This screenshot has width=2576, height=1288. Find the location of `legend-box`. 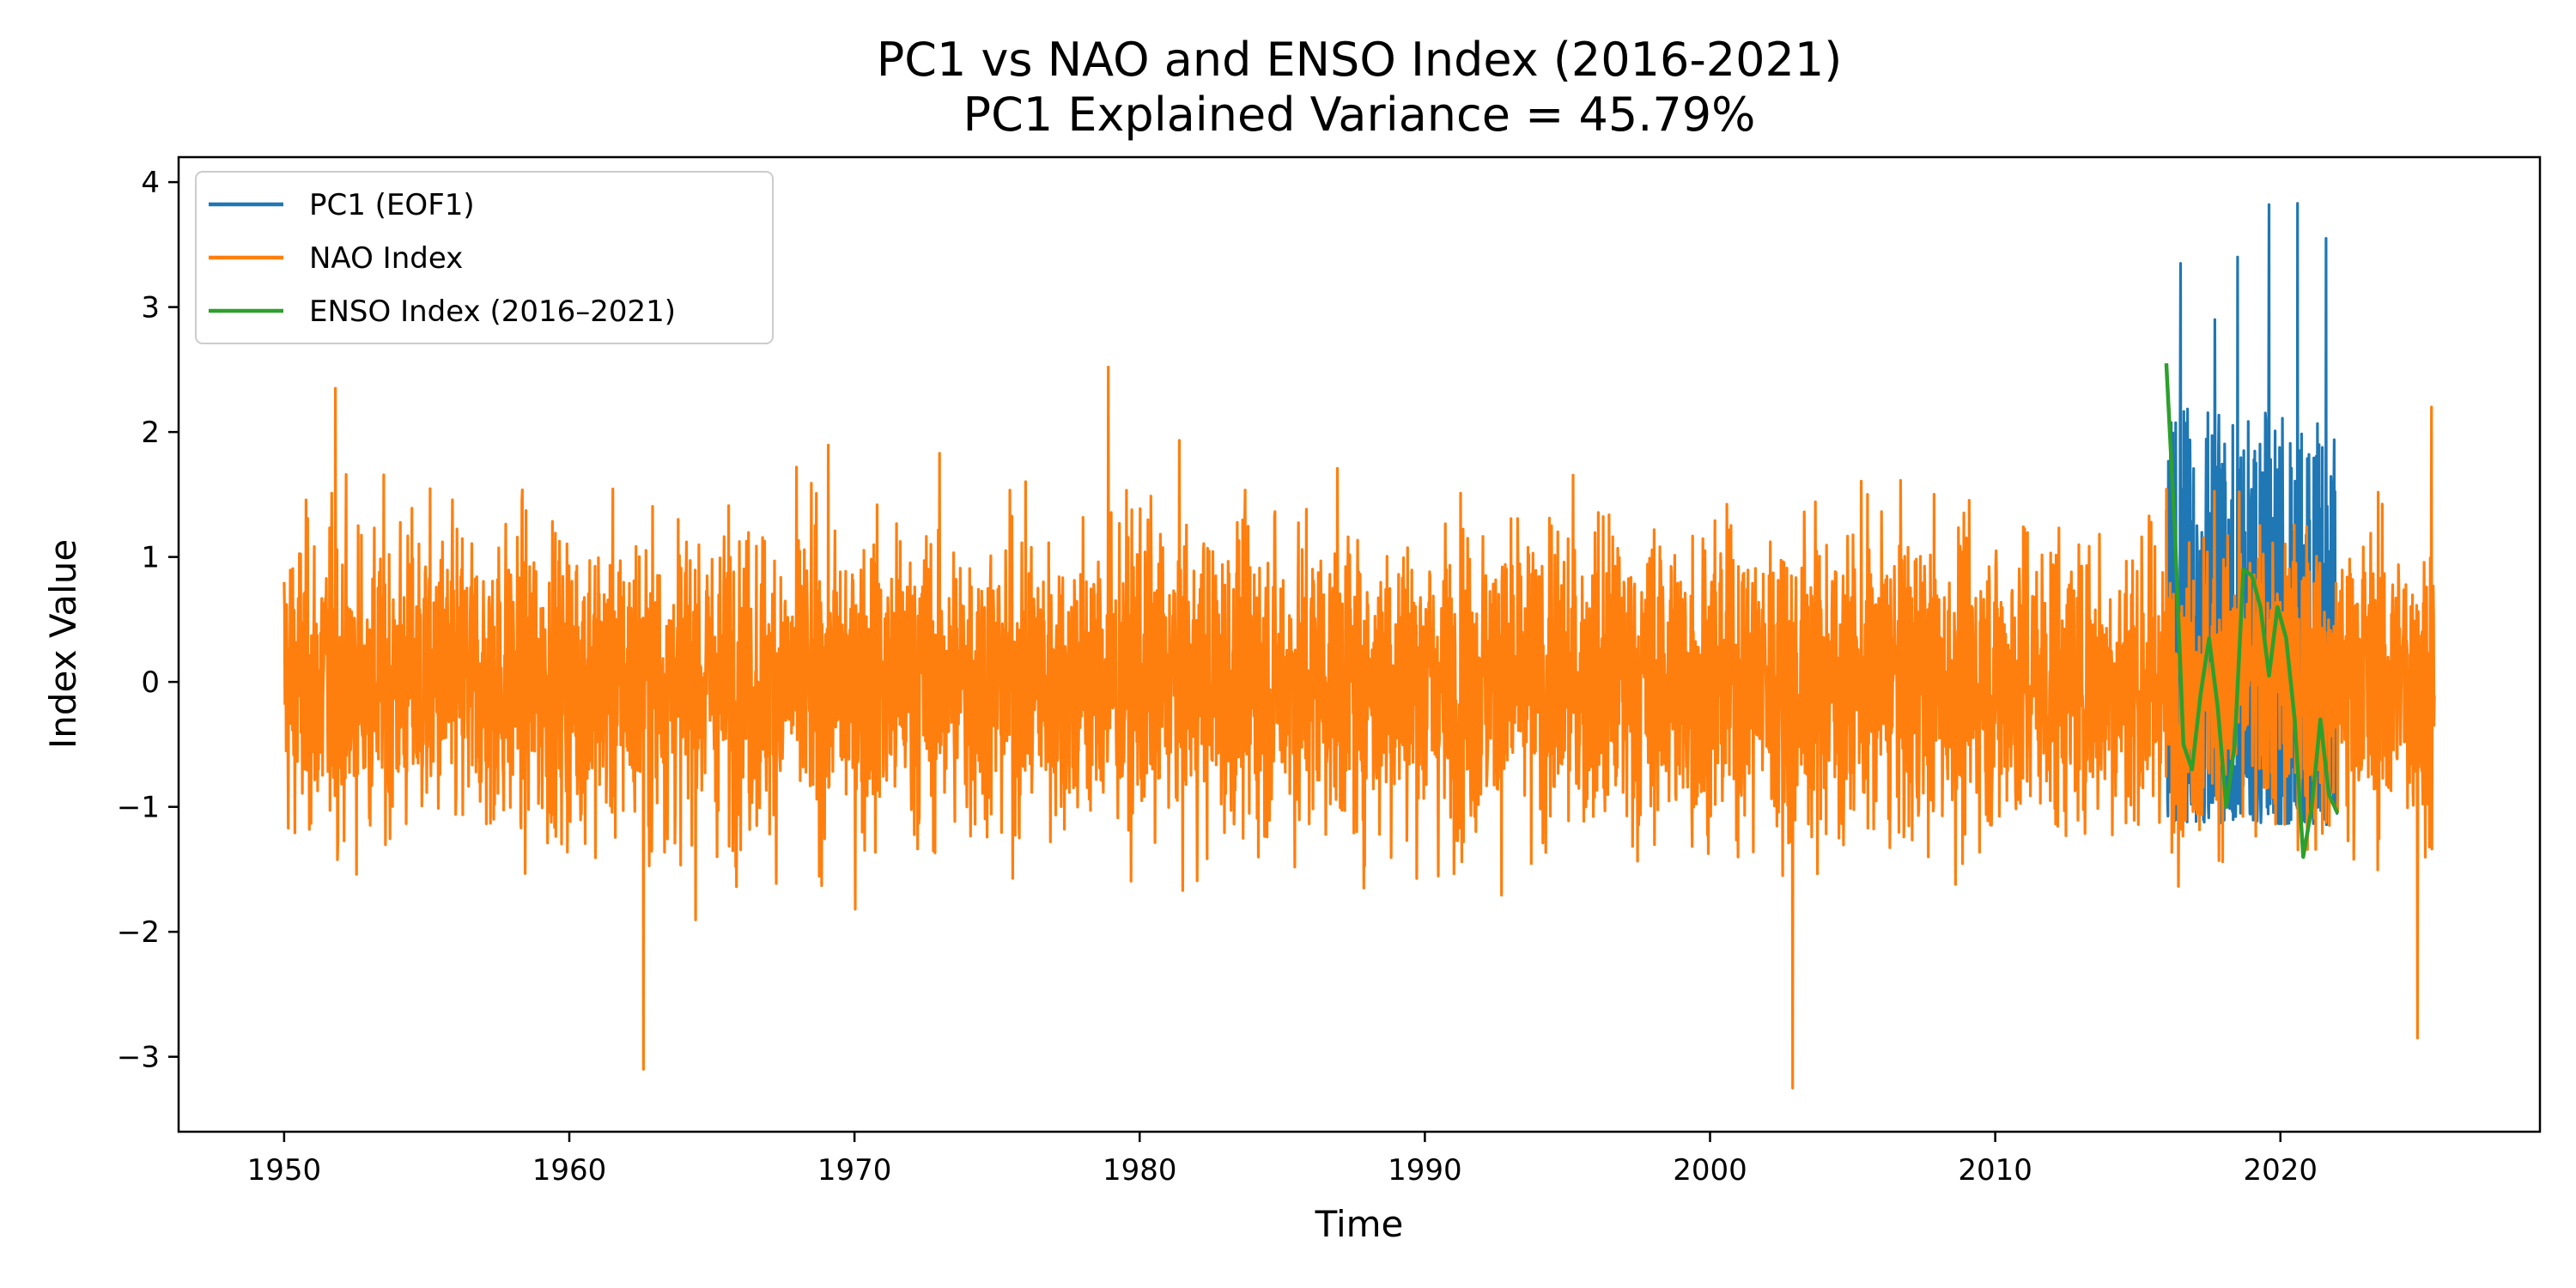

legend-box is located at coordinates (485, 258).